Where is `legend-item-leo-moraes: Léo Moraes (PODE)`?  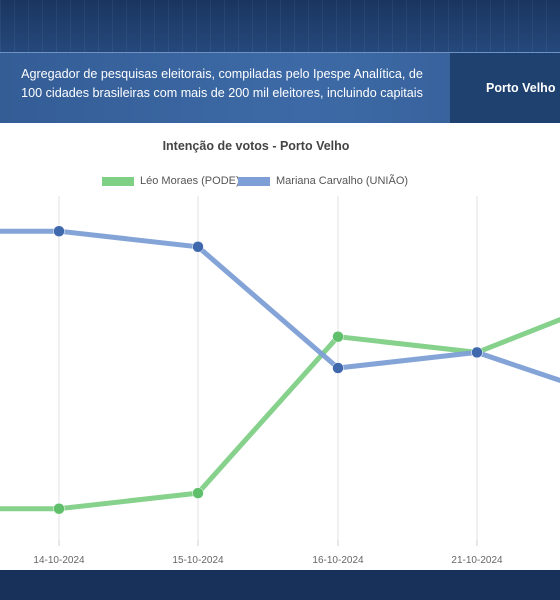 legend-item-leo-moraes: Léo Moraes (PODE) is located at coordinates (171, 181).